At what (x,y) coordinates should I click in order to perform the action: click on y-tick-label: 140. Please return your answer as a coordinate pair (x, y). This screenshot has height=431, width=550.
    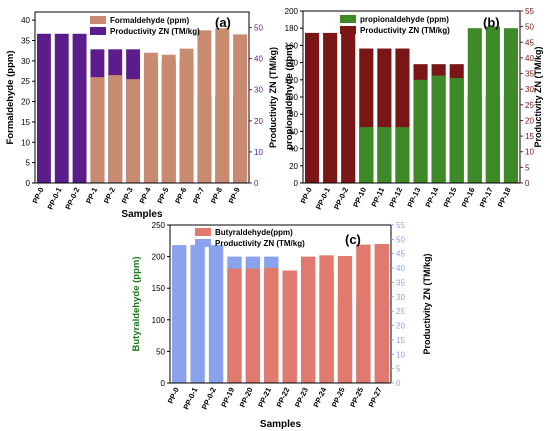
    Looking at the image, I should click on (292, 63).